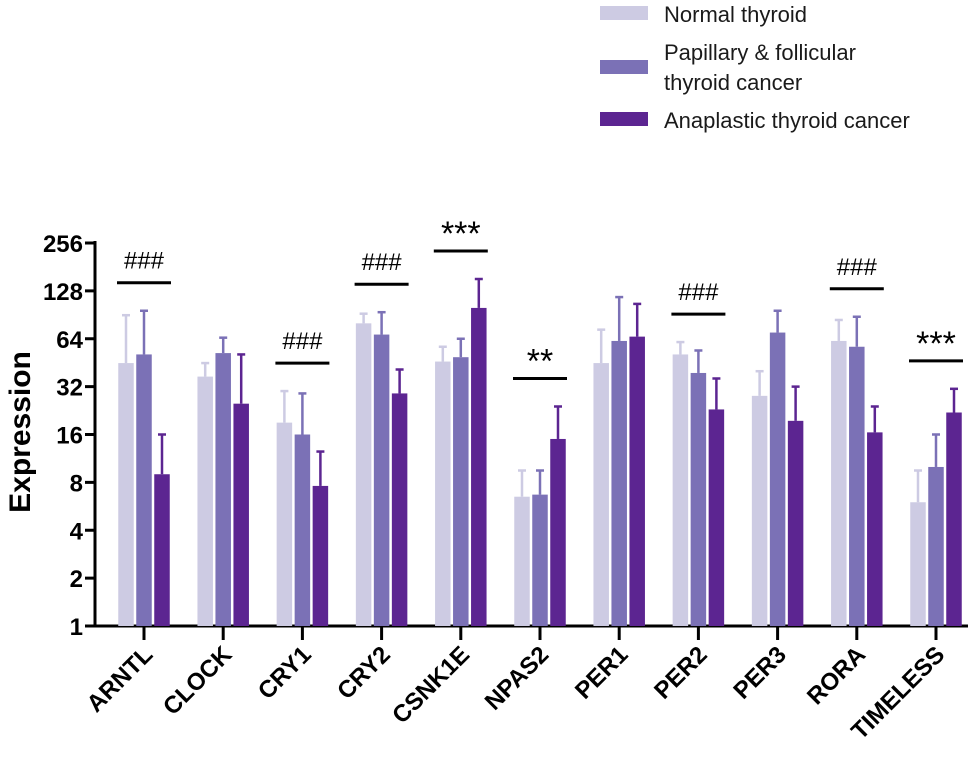  I want to click on legend-label-papillary: Papillary & follicular thyroid cancer, so click(760, 67).